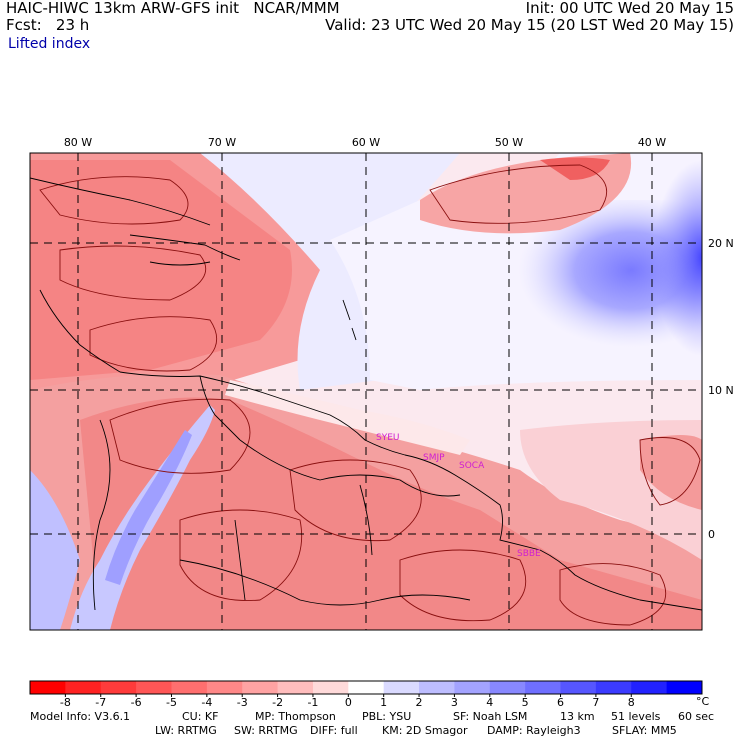 The width and height of the screenshot is (740, 740). What do you see at coordinates (560, 702) in the screenshot?
I see `colorbar-tick-label: 6` at bounding box center [560, 702].